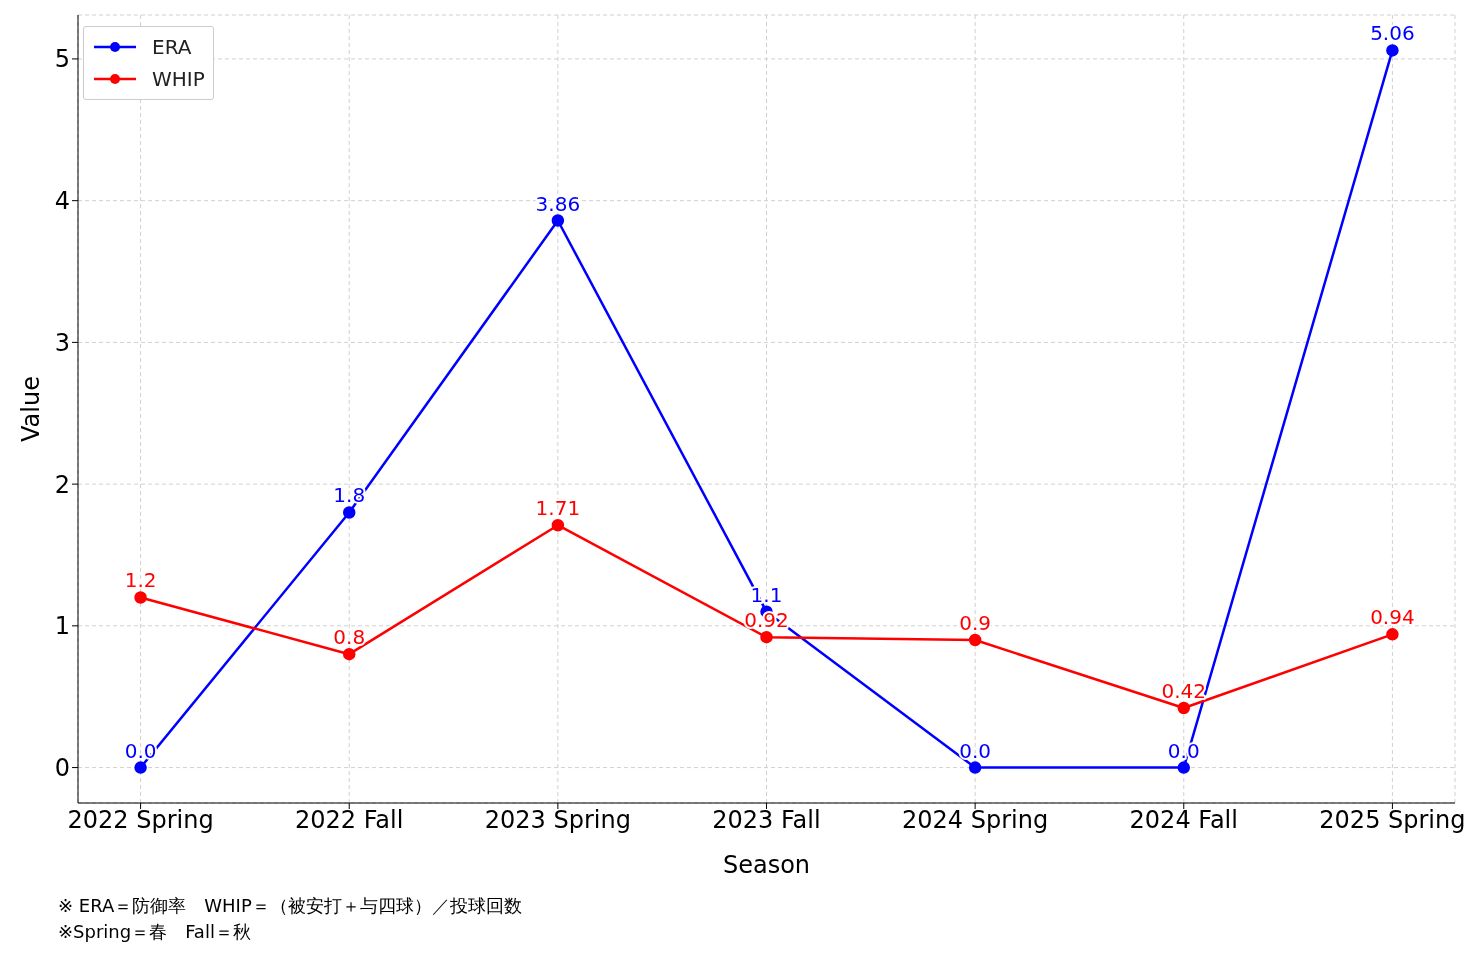  What do you see at coordinates (1392, 33) in the screenshot?
I see `data-label: 5.06` at bounding box center [1392, 33].